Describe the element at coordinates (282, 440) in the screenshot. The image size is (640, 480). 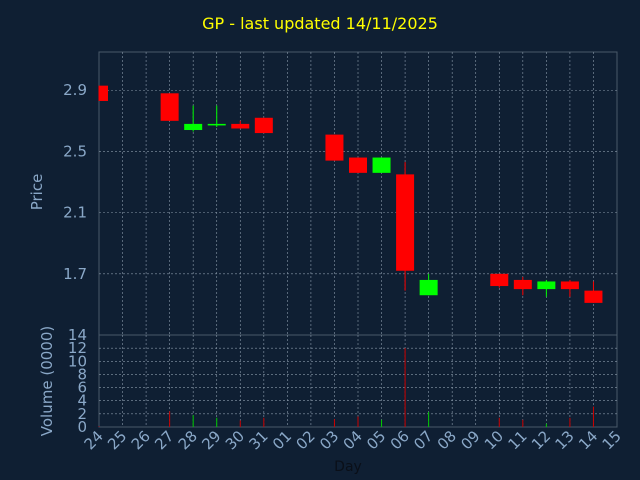
I see `x-tick-label: 01` at that location.